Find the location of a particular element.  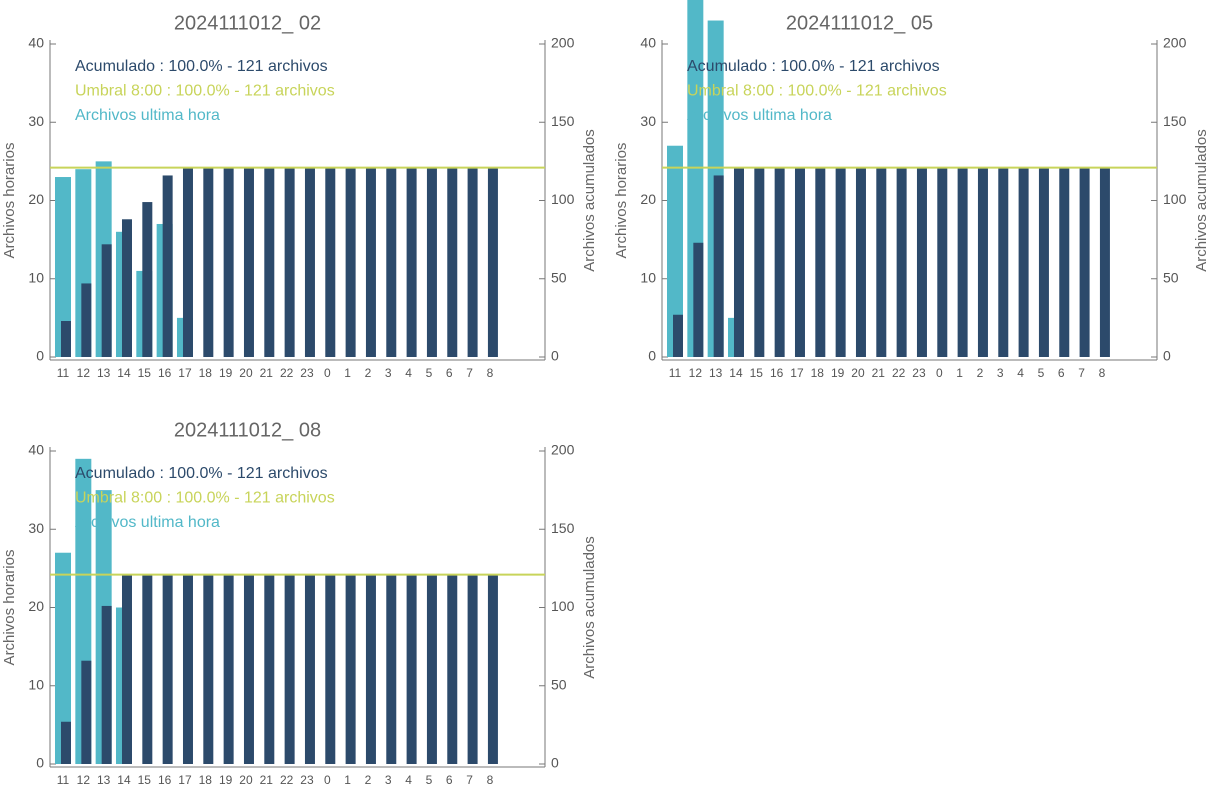

x-tick-label: 5 is located at coordinates (1041, 373).